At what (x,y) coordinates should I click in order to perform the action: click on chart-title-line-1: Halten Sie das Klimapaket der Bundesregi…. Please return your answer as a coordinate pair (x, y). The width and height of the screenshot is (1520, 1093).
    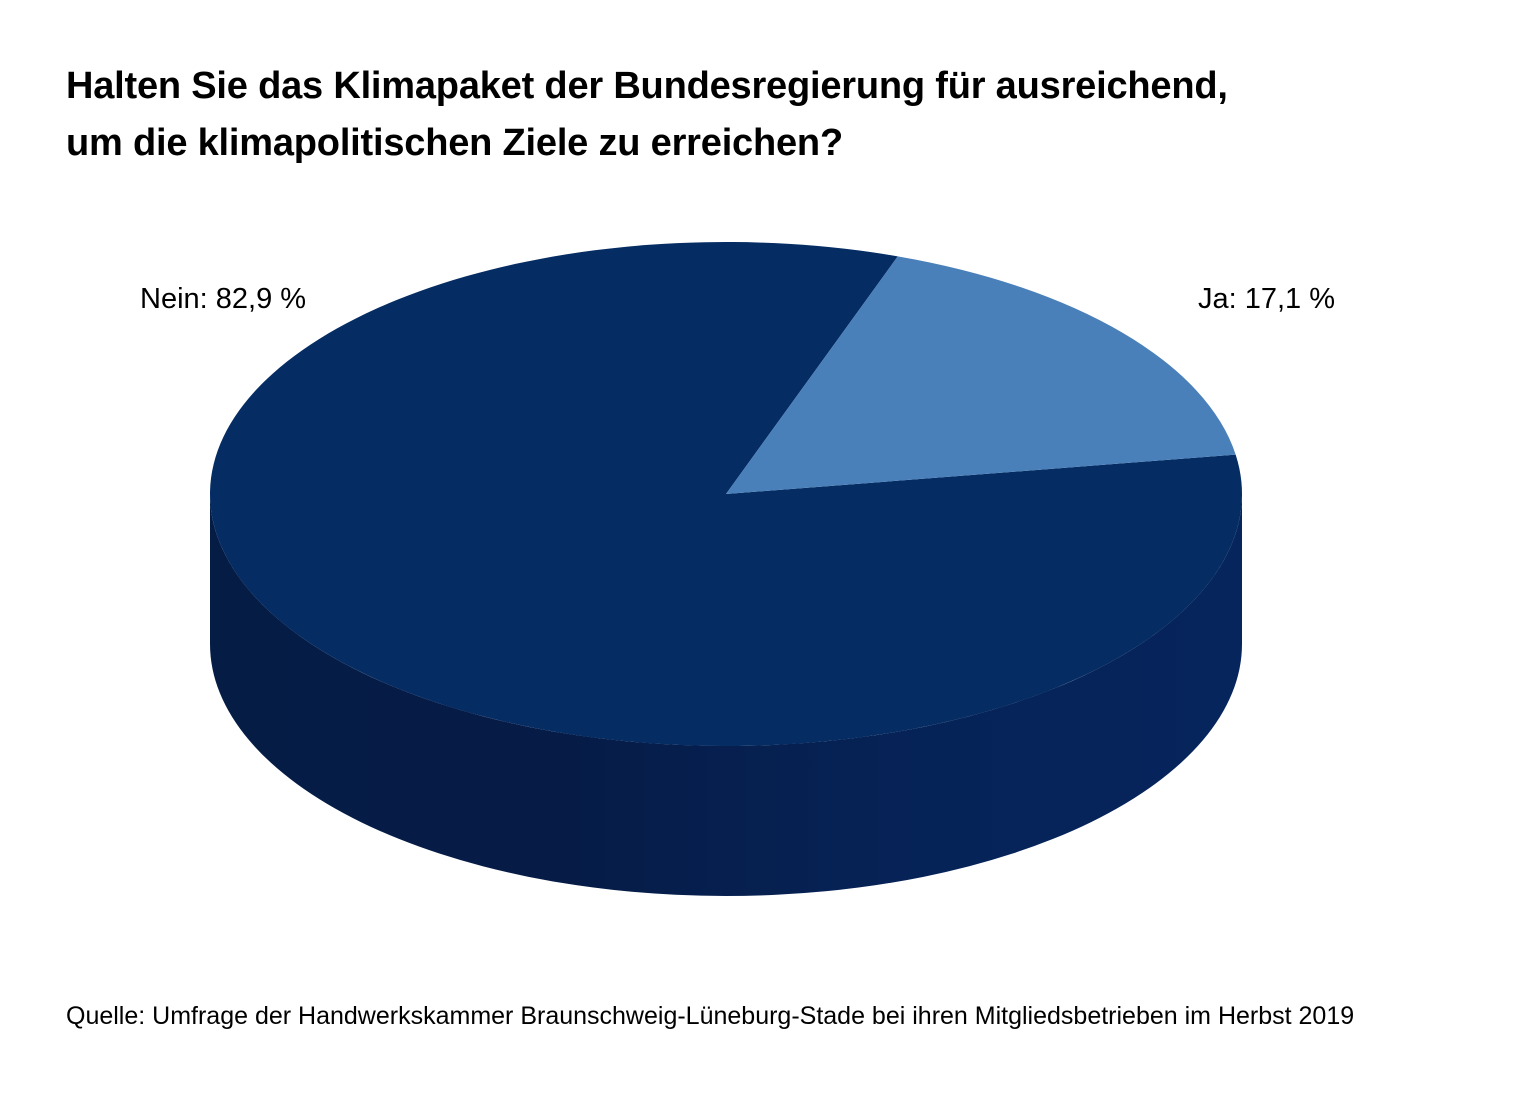
    Looking at the image, I should click on (647, 86).